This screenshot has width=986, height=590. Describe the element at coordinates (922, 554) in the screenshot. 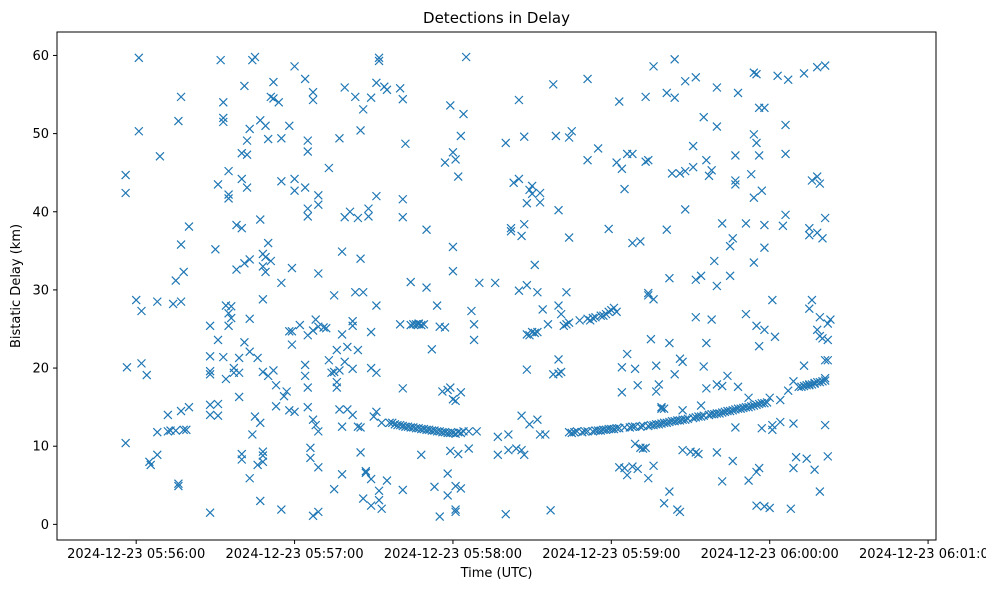

I see `x-tick-label: 2024-12-23 06:01:00` at that location.